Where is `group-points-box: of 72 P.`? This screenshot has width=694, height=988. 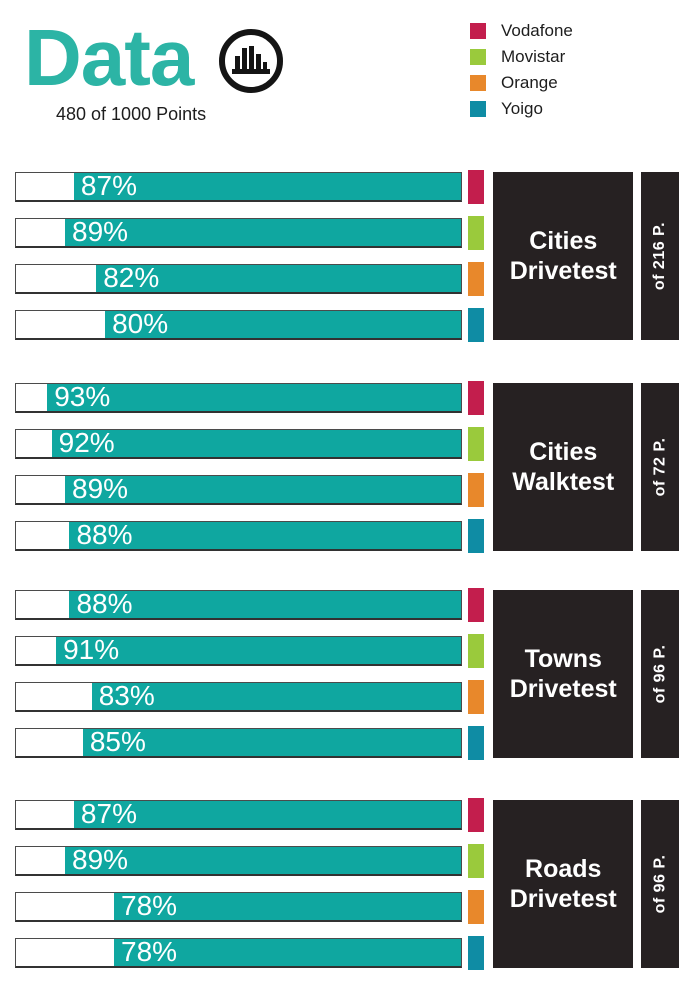 group-points-box: of 72 P. is located at coordinates (660, 467).